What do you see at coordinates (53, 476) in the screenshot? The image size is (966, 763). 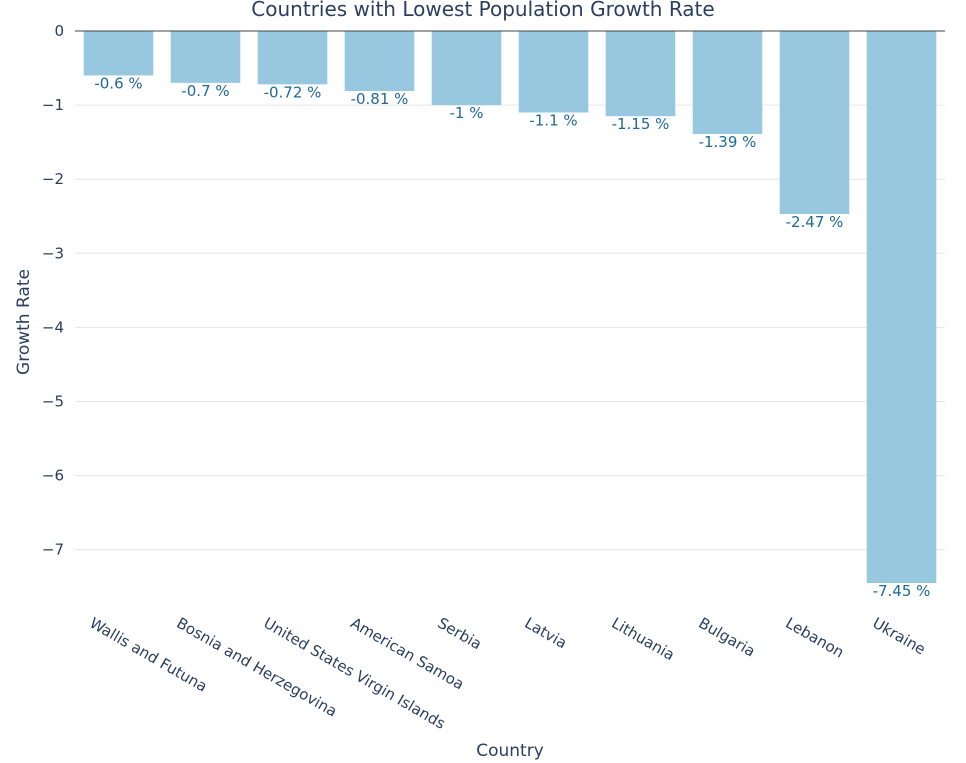 I see `y-tick-label: −6` at bounding box center [53, 476].